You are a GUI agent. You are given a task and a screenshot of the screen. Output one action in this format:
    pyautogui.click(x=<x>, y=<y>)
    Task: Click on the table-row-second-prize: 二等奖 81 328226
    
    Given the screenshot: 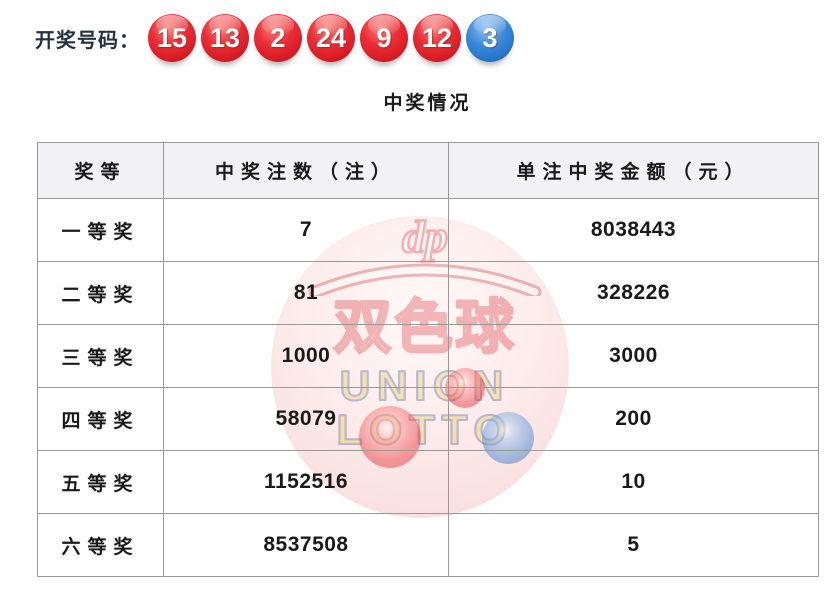 What is the action you would take?
    pyautogui.click(x=428, y=293)
    